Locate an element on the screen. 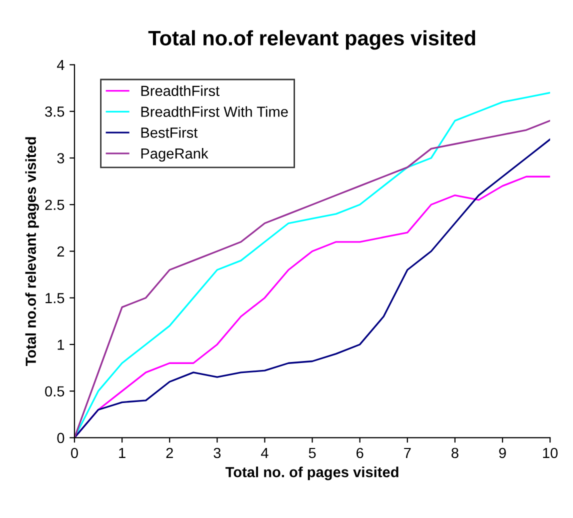 The width and height of the screenshot is (573, 518). x-tick-label: 10 is located at coordinates (550, 453).